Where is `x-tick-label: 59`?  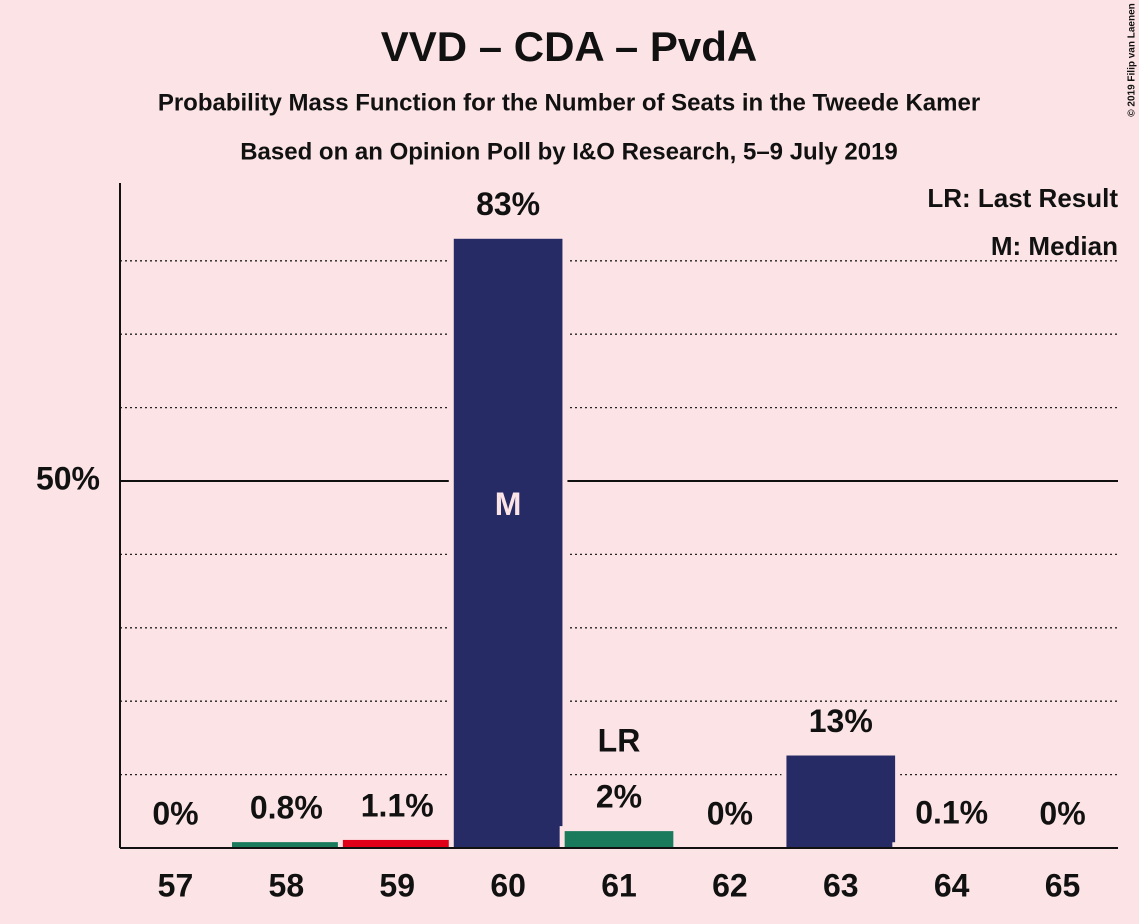 x-tick-label: 59 is located at coordinates (397, 885).